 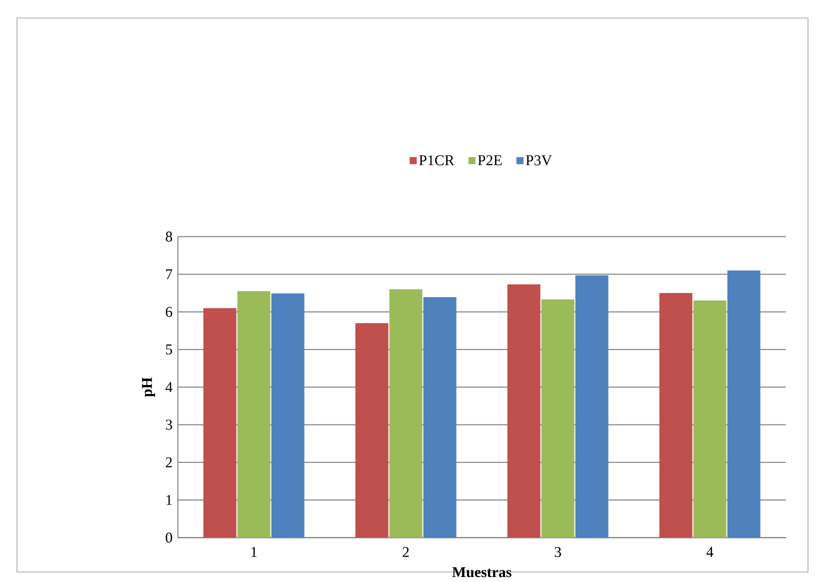 What do you see at coordinates (149, 387) in the screenshot?
I see `y-axis-title: pH` at bounding box center [149, 387].